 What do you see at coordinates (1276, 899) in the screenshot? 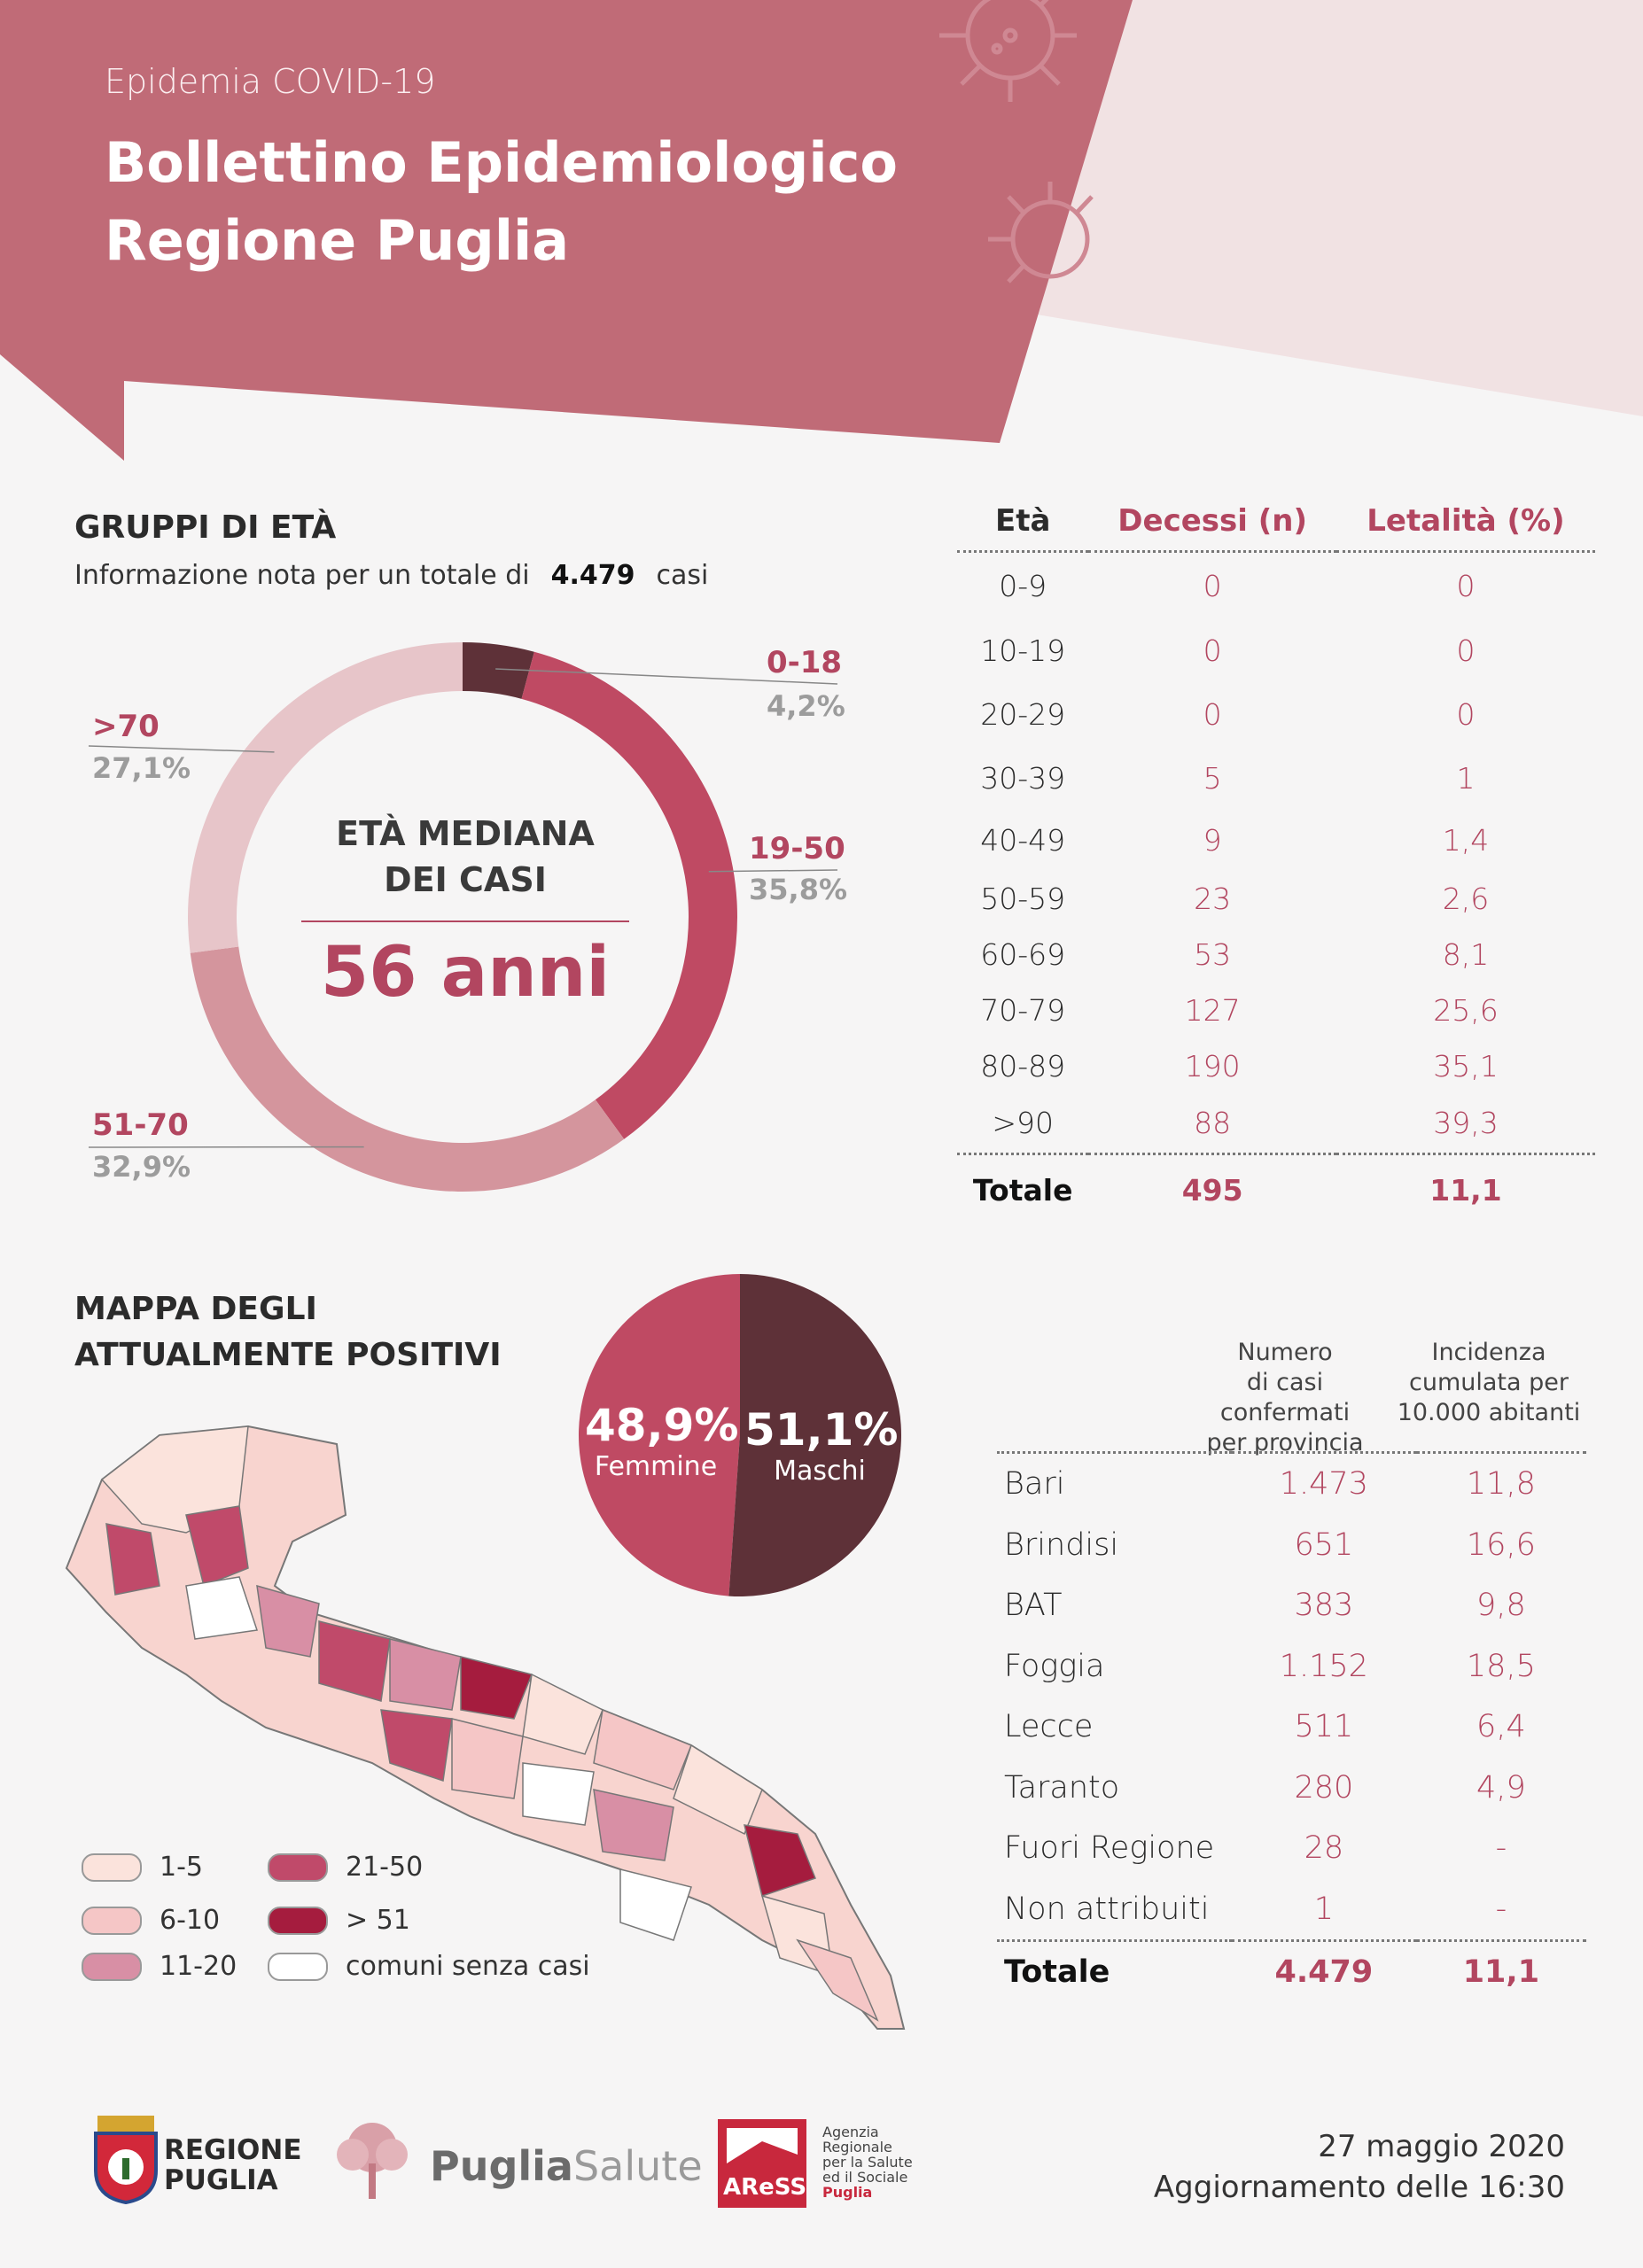
I see `table-row: 50-59 23 2,6` at bounding box center [1276, 899].